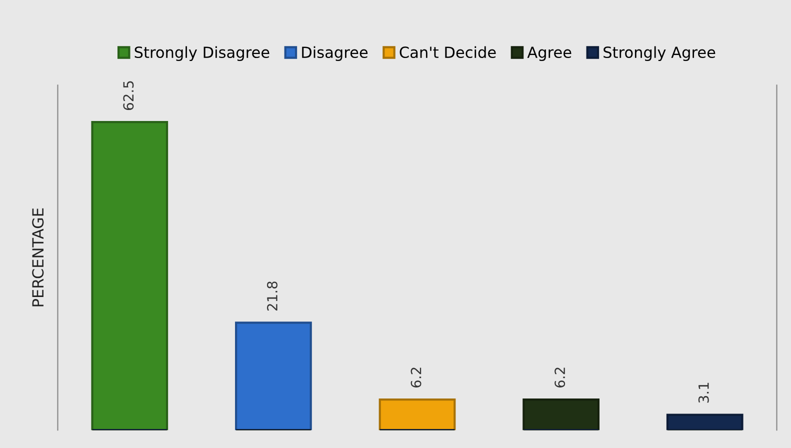 The height and width of the screenshot is (448, 791). What do you see at coordinates (335, 54) in the screenshot?
I see `legend-label: Disagree` at bounding box center [335, 54].